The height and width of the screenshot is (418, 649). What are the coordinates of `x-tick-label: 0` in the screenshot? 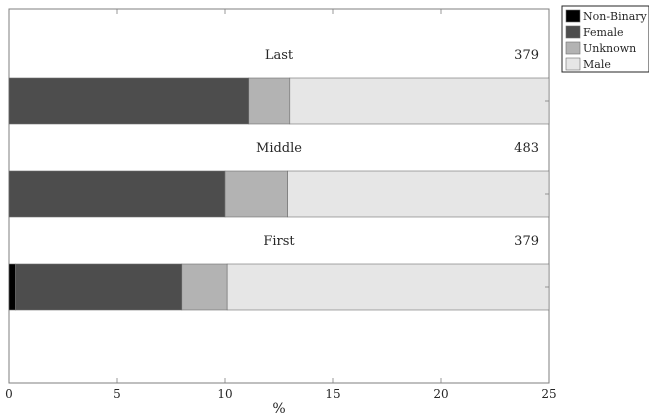 It's located at (9, 394).